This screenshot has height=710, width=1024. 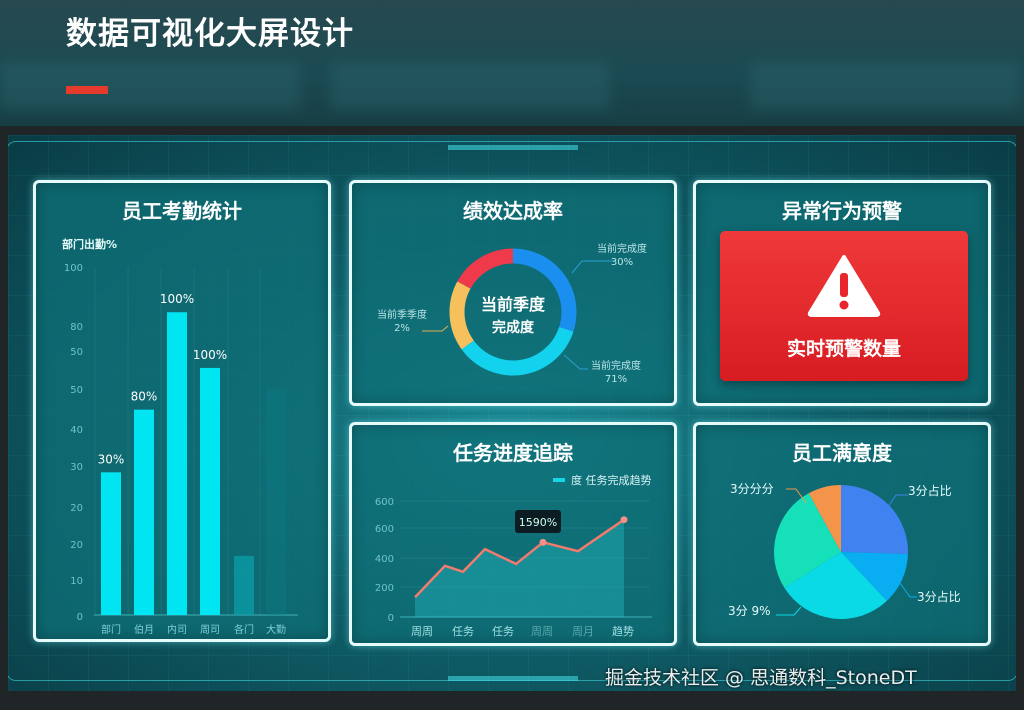 I want to click on tooltip-box, so click(x=538, y=521).